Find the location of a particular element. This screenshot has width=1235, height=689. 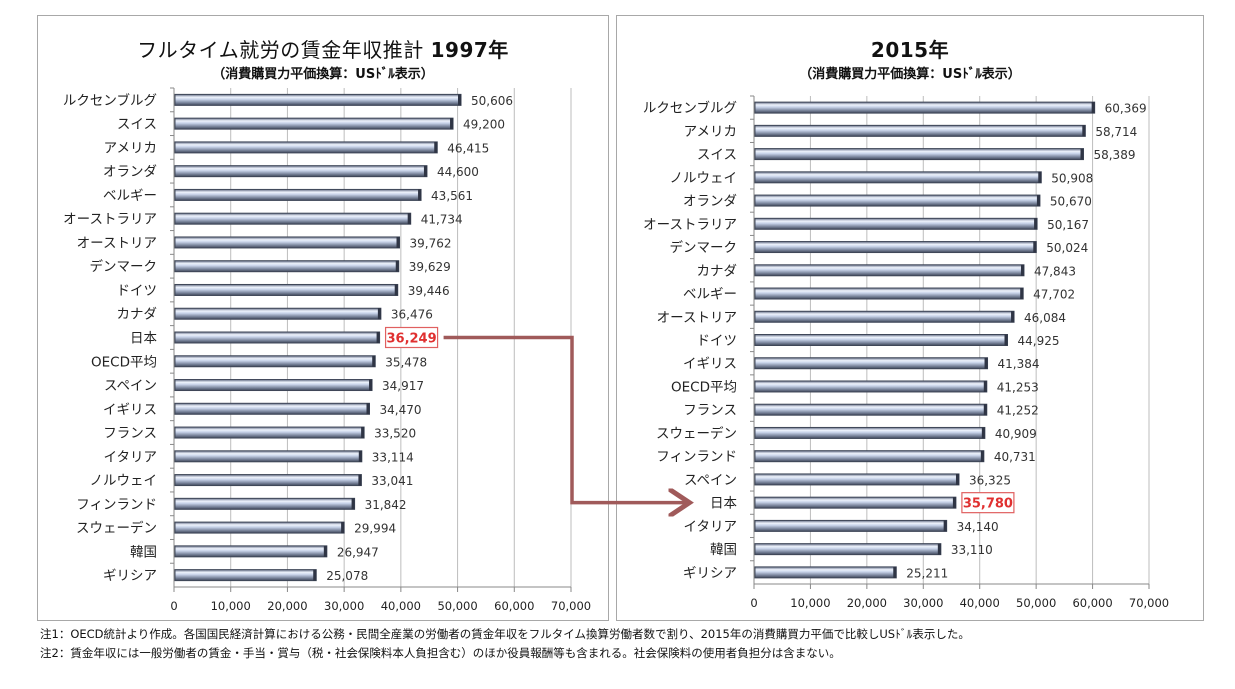

x-tick-label: 40,000 is located at coordinates (980, 603).